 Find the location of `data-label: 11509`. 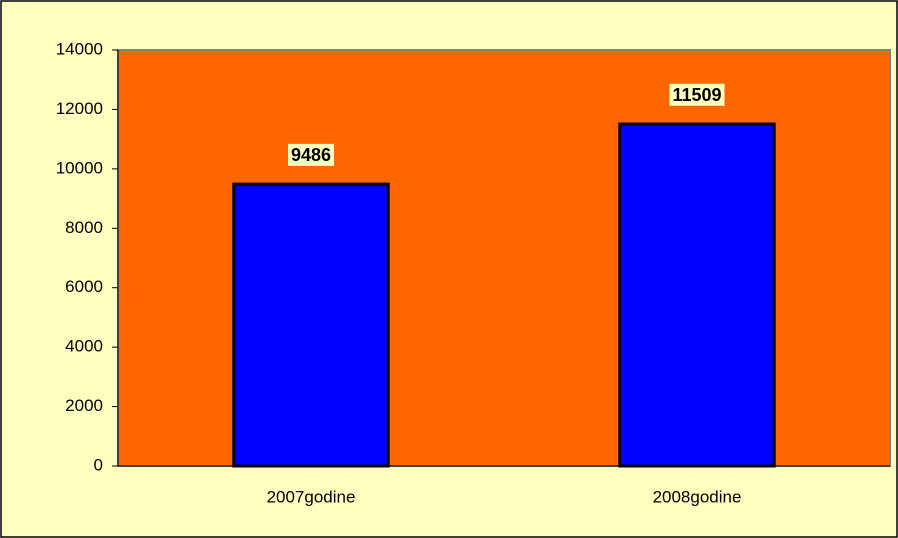

data-label: 11509 is located at coordinates (696, 95).